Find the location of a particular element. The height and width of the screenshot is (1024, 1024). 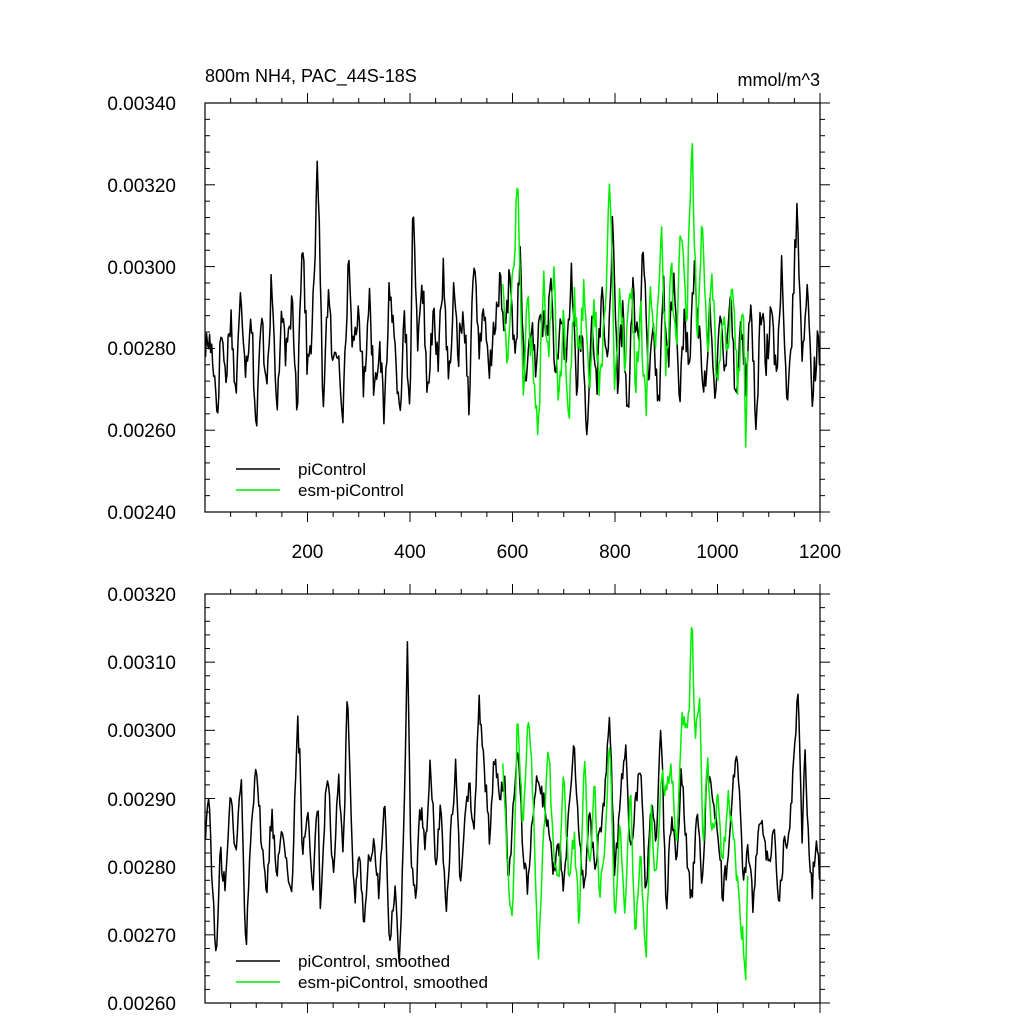

top-legend: piControl esm-piControl is located at coordinates (320, 480).